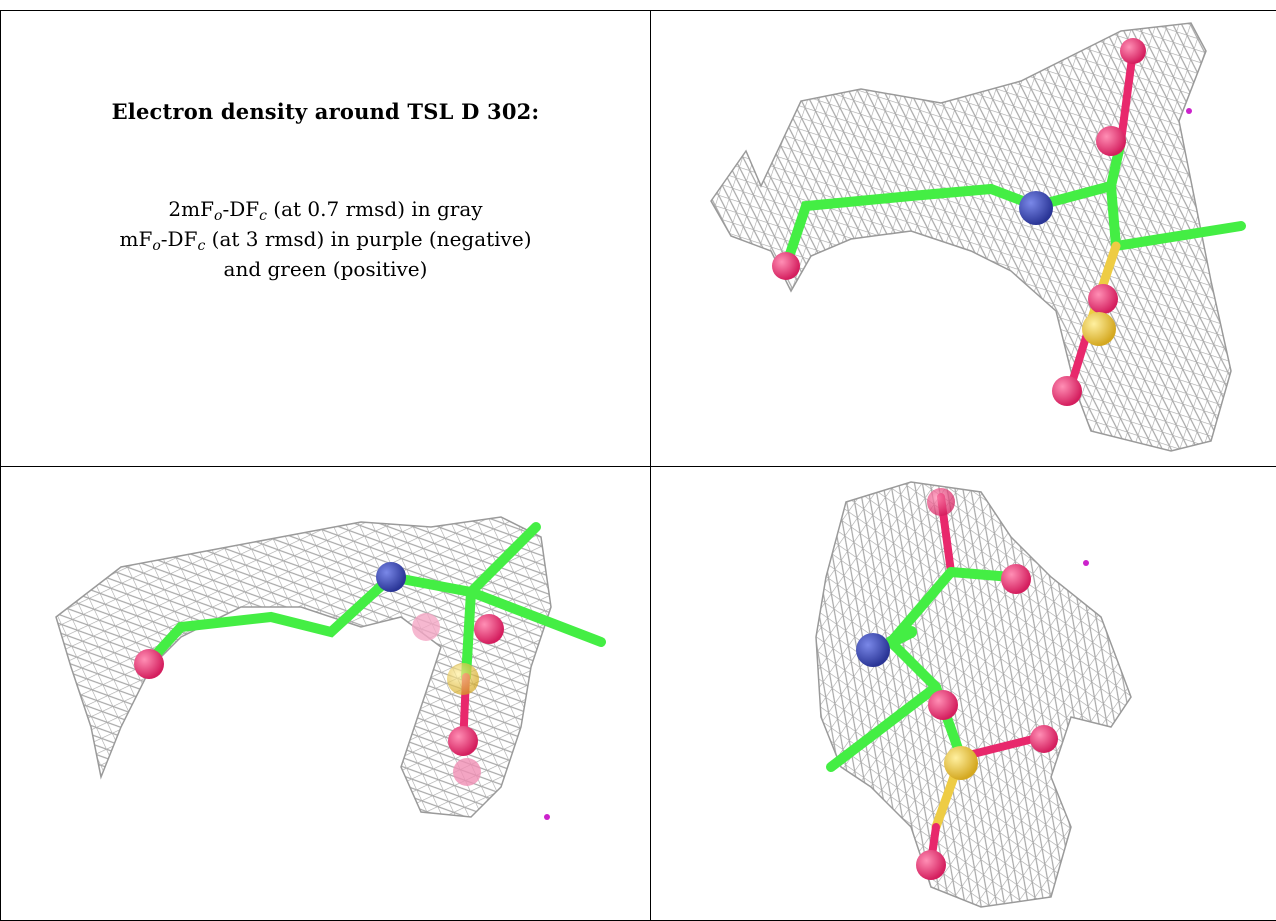 Image resolution: width=1276 pixels, height=921 pixels. What do you see at coordinates (325, 209) in the screenshot?
I see `legend-line-gray: 2mFo-DFc (at 0.7 rmsd) in gray` at bounding box center [325, 209].